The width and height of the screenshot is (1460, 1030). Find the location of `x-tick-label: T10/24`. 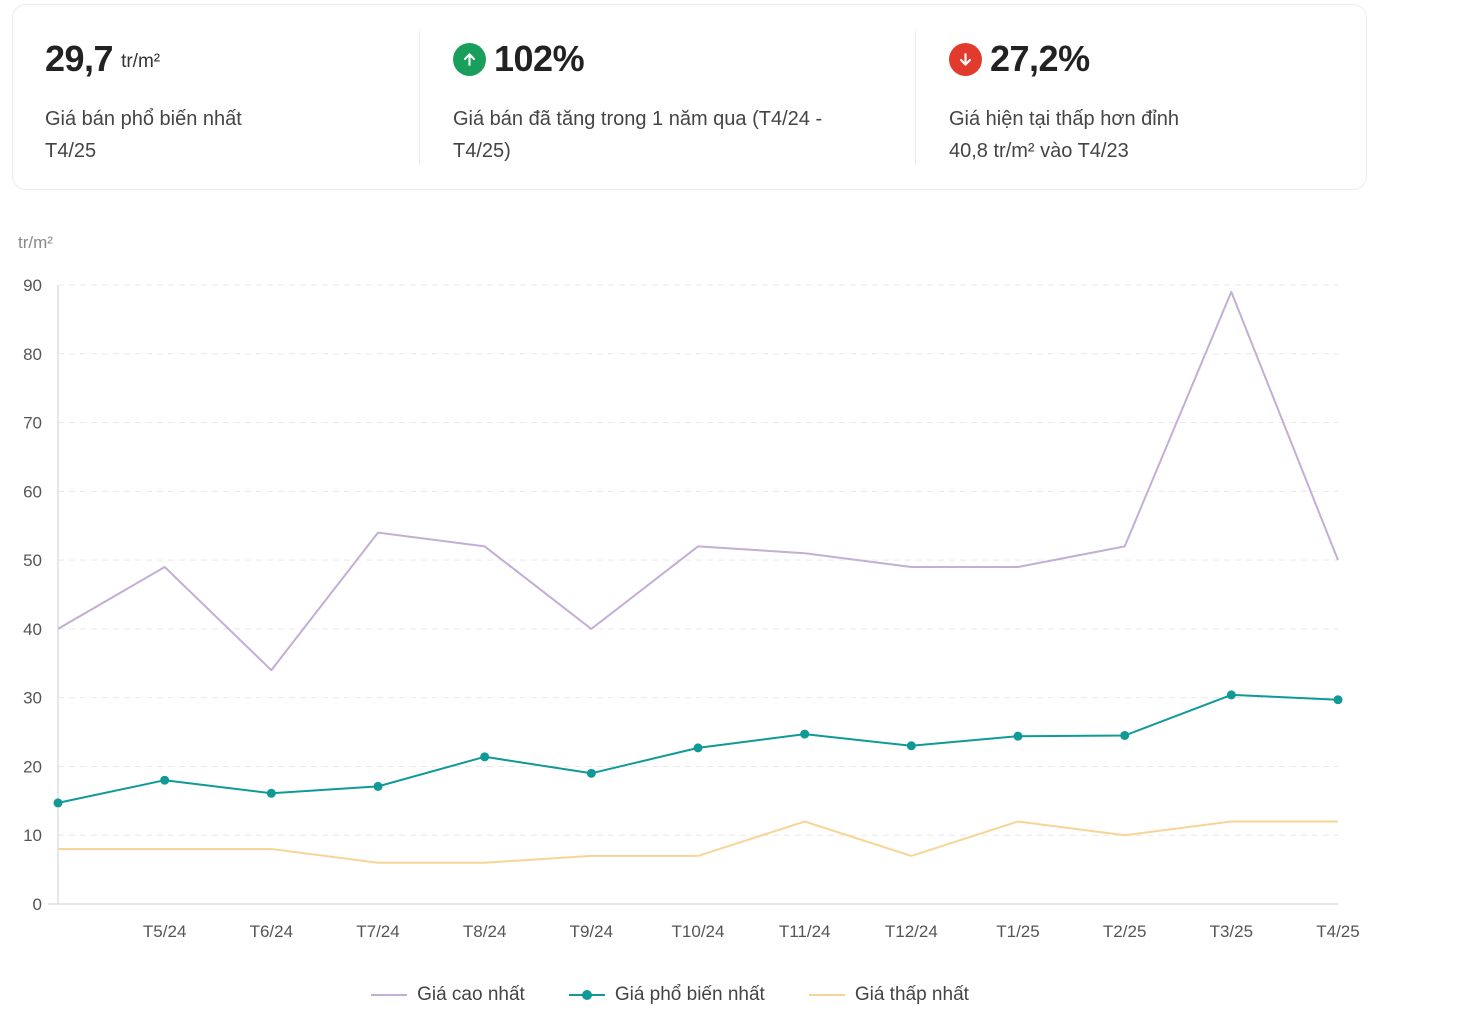

x-tick-label: T10/24 is located at coordinates (698, 931).